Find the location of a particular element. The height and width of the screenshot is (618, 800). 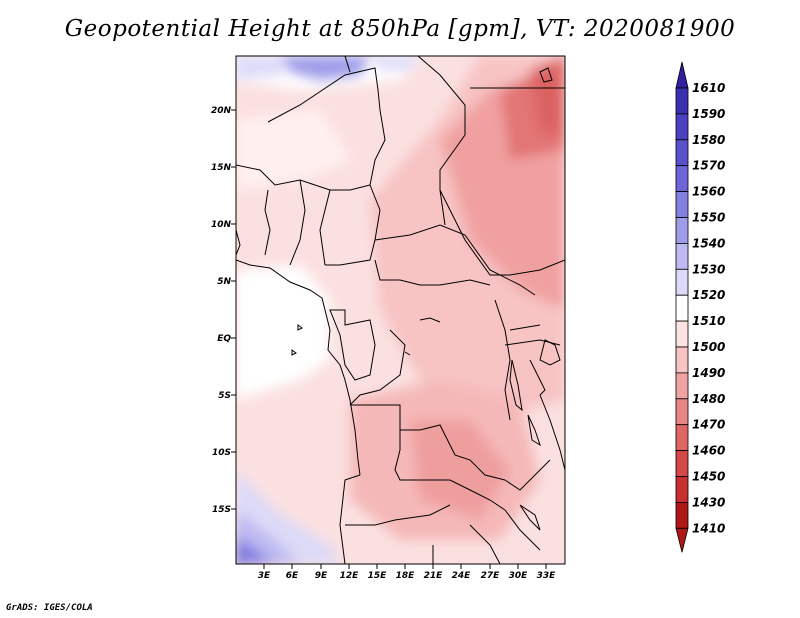

lon-axis: 3E 6E 9E 12E 15E 18E 21E 24E 27E 30E 33E is located at coordinates (407, 576).